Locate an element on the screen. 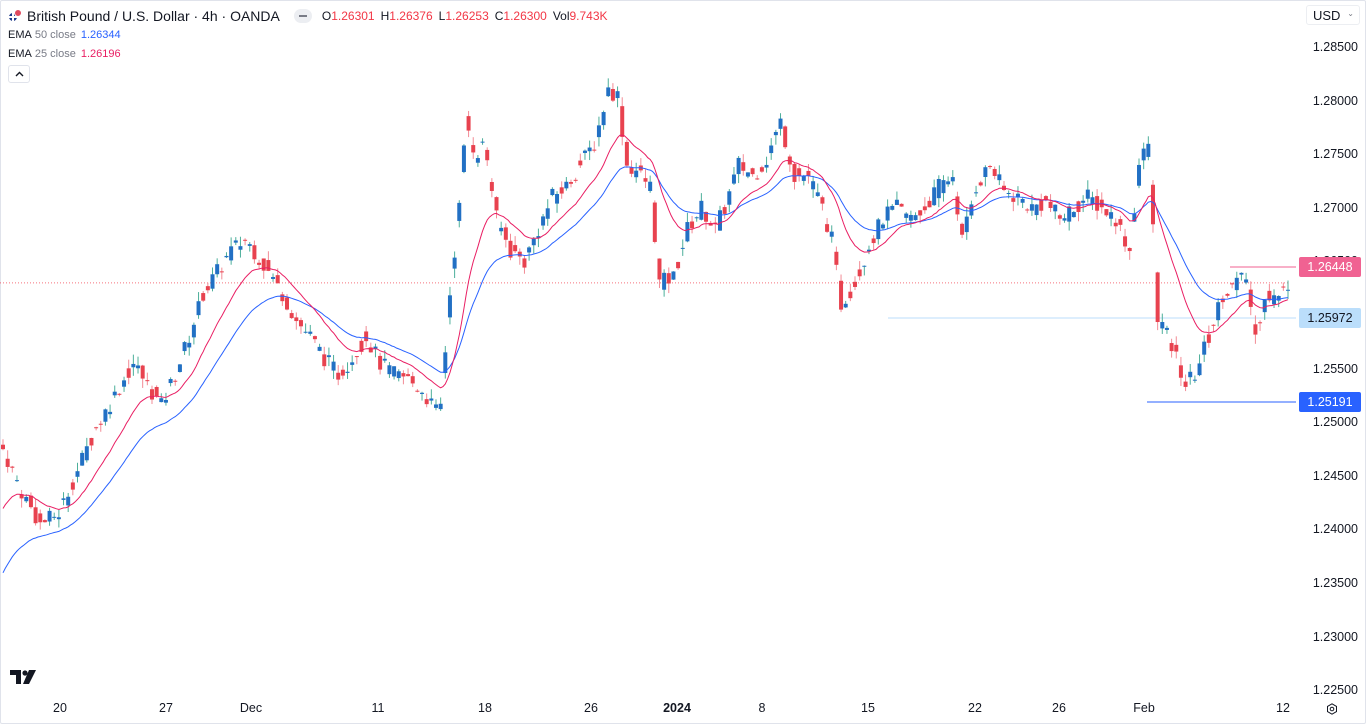  time-axis-label: 2024 is located at coordinates (677, 708).